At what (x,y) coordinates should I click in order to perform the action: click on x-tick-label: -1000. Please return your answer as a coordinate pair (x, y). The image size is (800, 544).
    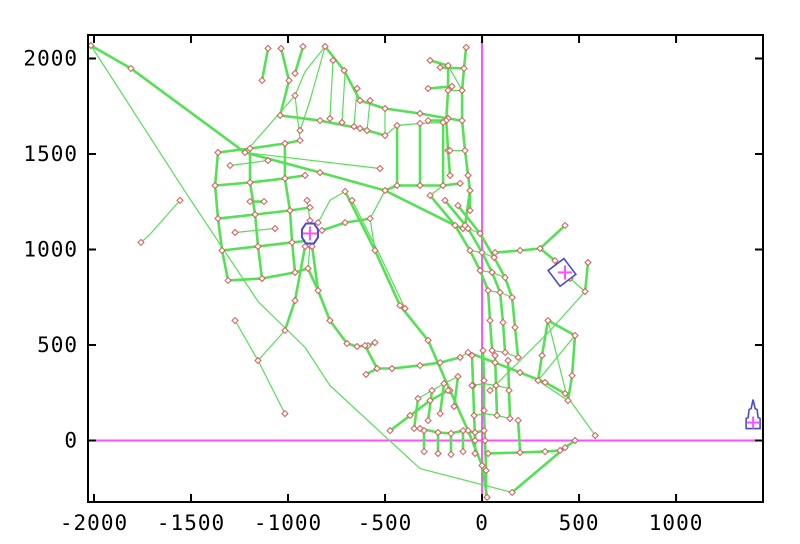
    Looking at the image, I should click on (288, 523).